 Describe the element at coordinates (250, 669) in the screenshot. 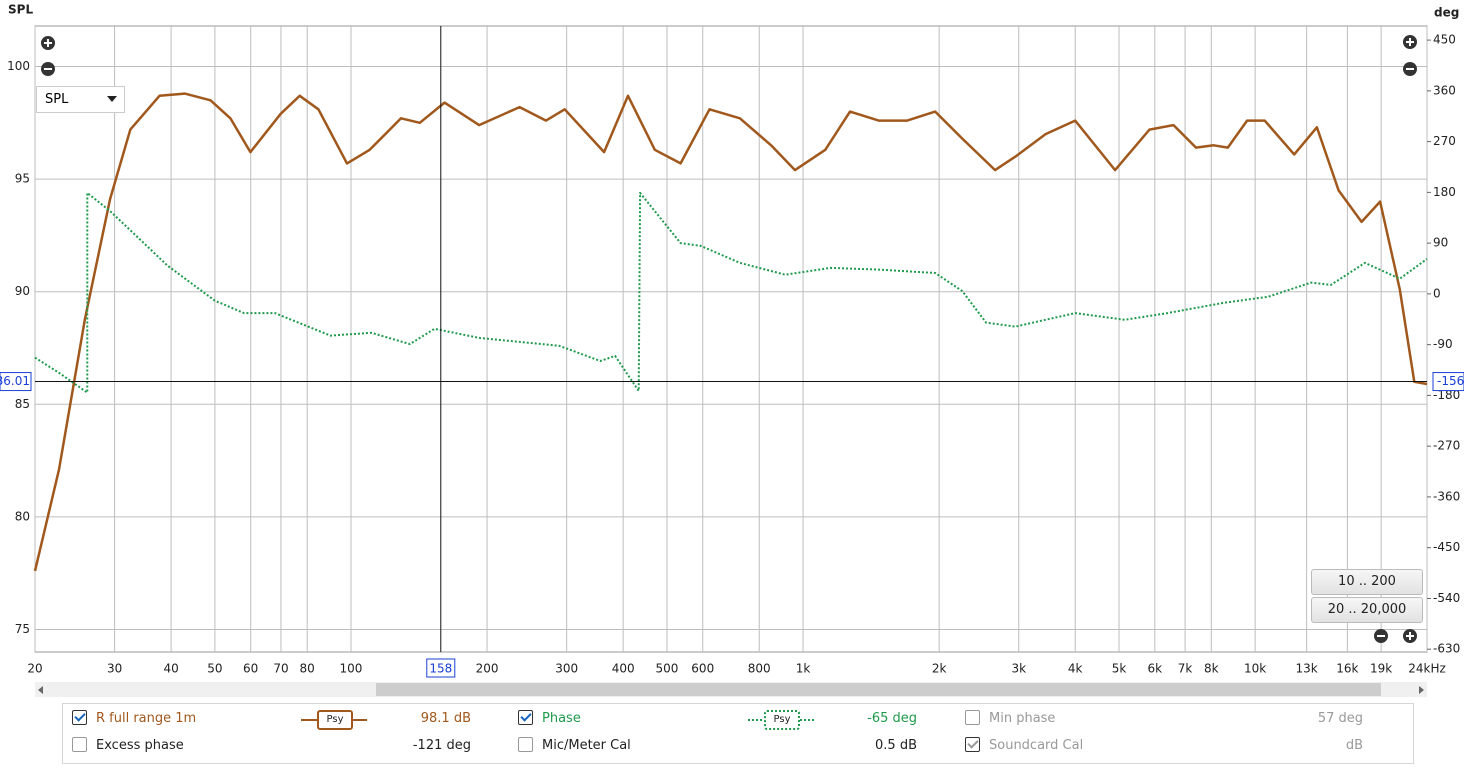

I see `x-tick-label: 60` at that location.